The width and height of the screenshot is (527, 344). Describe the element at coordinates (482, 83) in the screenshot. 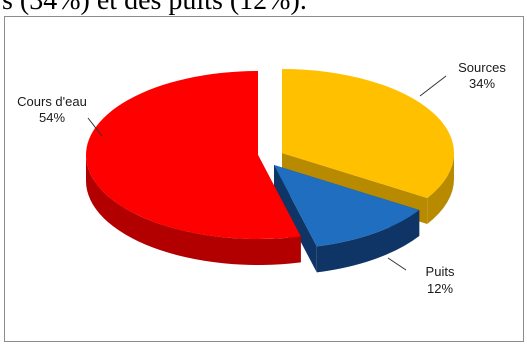

I see `slice-value-sources: 34%` at that location.